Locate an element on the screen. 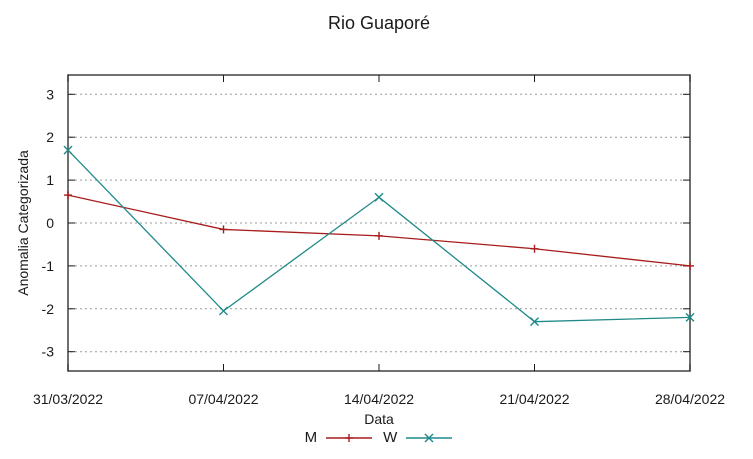 The height and width of the screenshot is (459, 753). y-tick-label: -2 is located at coordinates (48, 309).